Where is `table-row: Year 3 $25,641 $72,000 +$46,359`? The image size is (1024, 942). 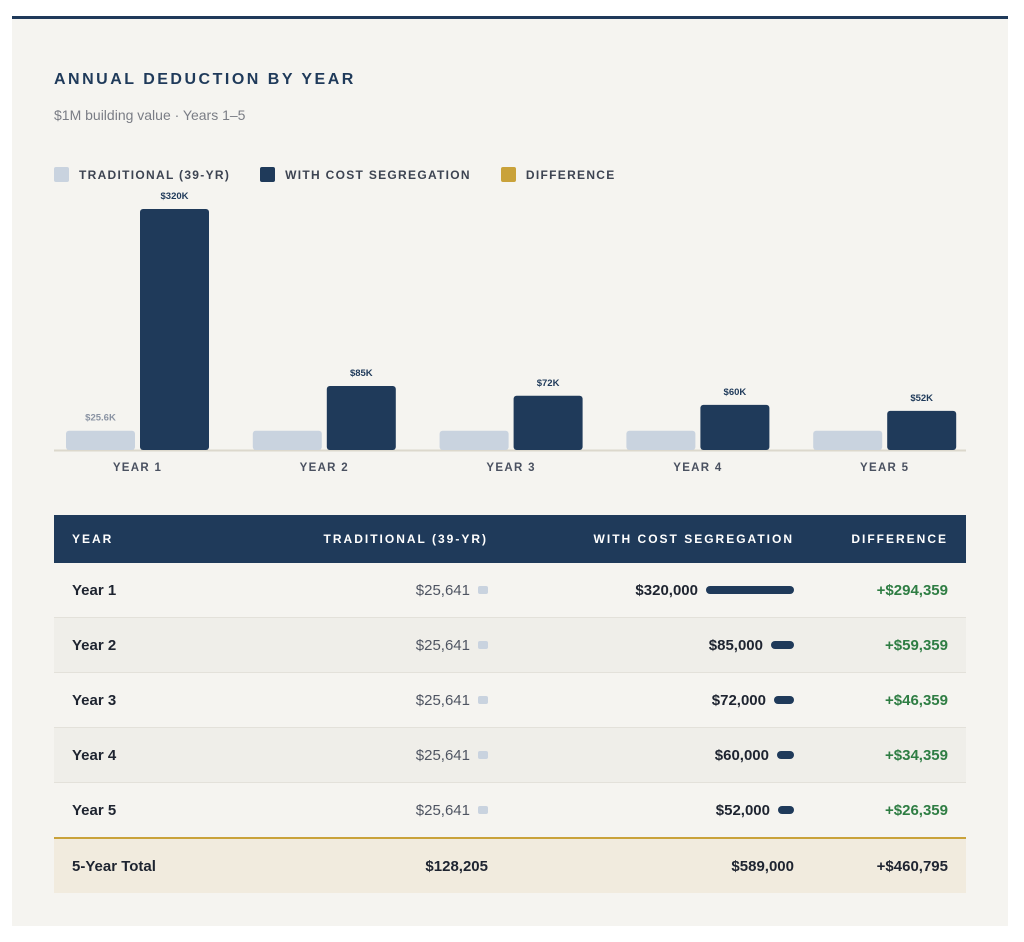
table-row: Year 3 $25,641 $72,000 +$46,359 is located at coordinates (510, 700).